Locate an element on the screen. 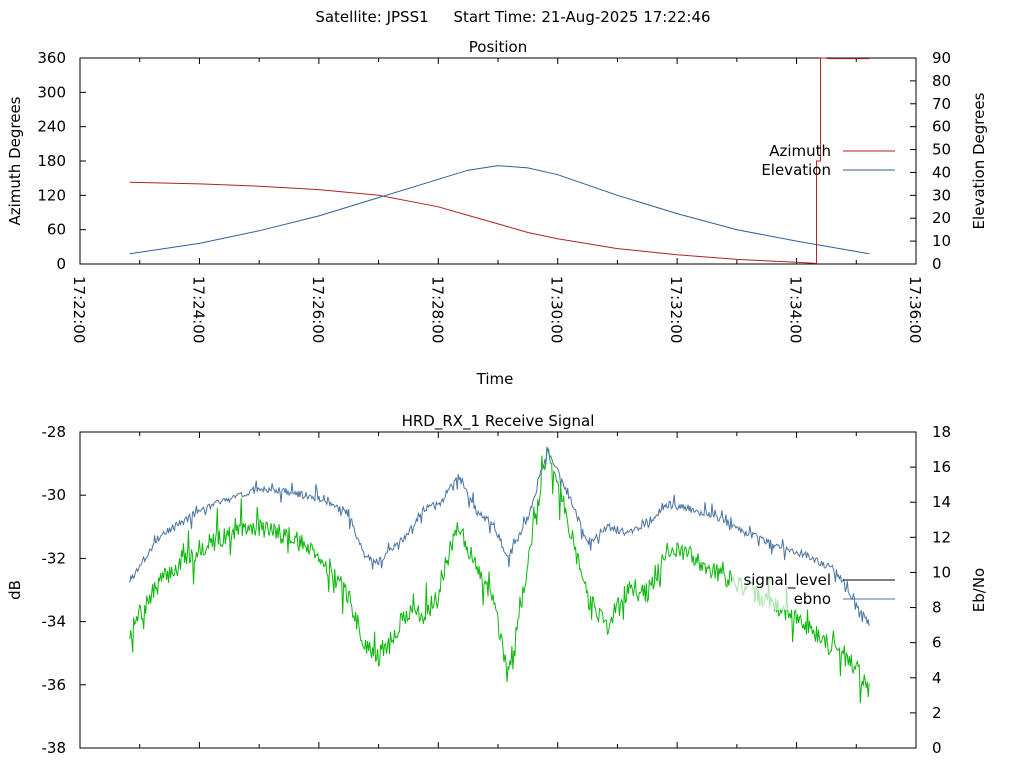 This screenshot has width=1024, height=768. signal-y-axis-label: dB is located at coordinates (15, 590).